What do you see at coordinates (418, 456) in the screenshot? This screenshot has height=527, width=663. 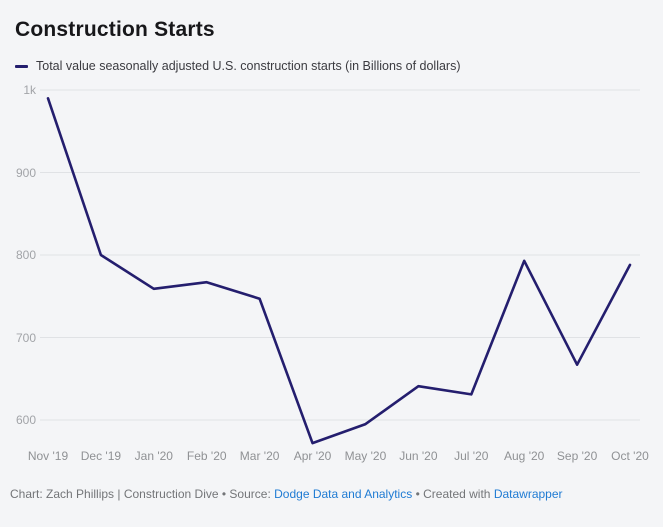 I see `x-tick-label: Jun '20` at bounding box center [418, 456].